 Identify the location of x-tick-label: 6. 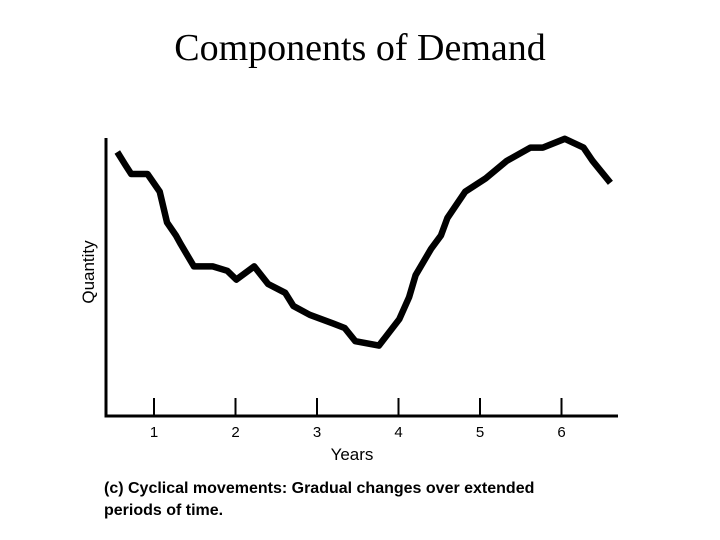
(561, 432).